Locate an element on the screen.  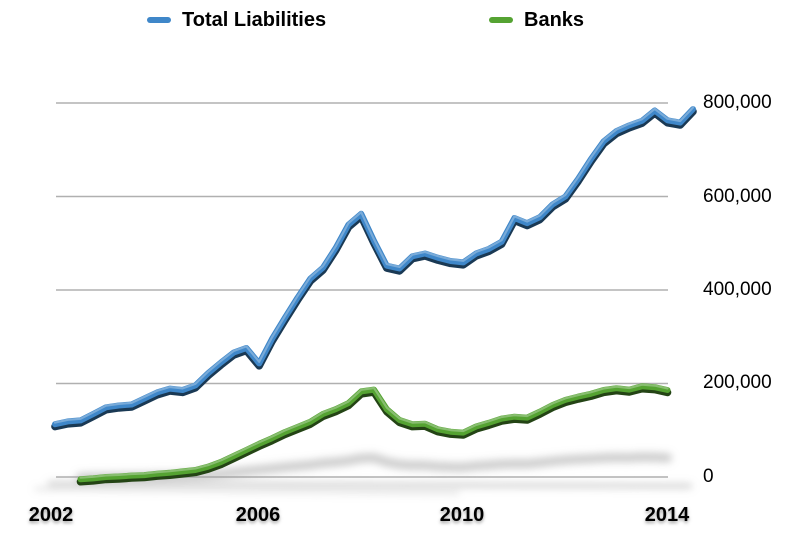
axis-shadow is located at coordinates (370, 485).